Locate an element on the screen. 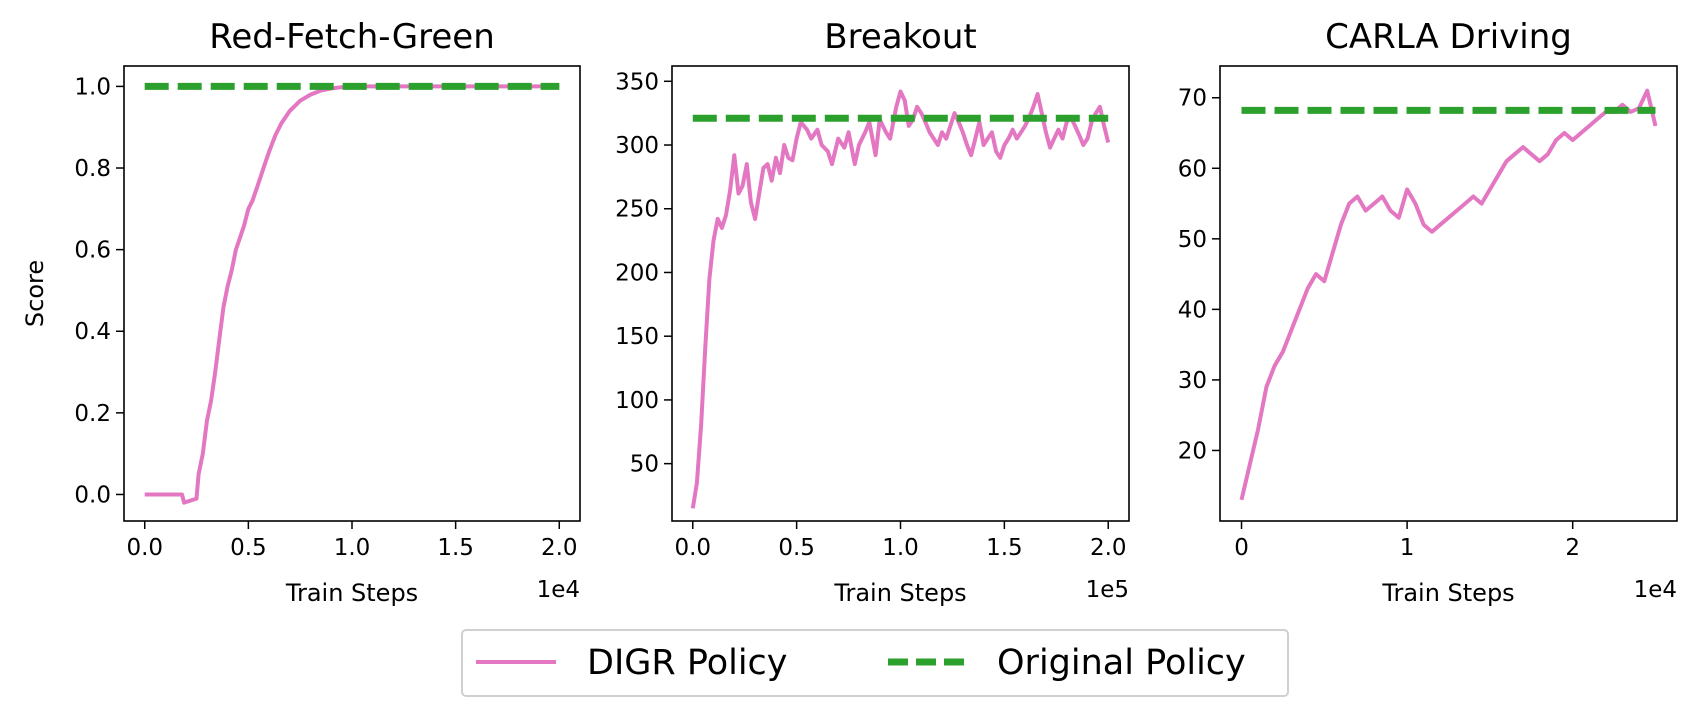  chart-title: Breakout is located at coordinates (900, 37).